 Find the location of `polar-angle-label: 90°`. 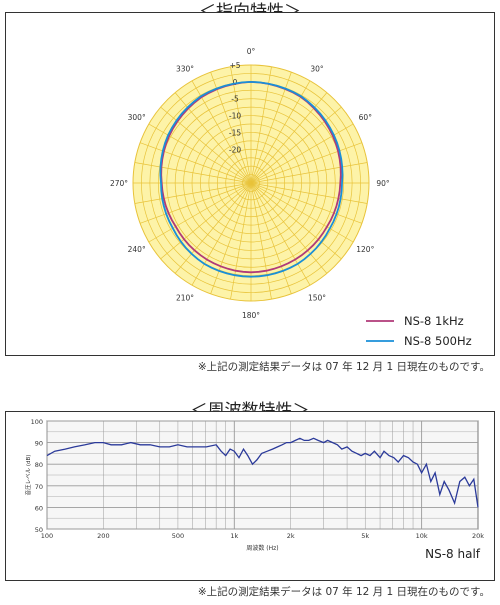

polar-angle-label: 90° is located at coordinates (383, 183).